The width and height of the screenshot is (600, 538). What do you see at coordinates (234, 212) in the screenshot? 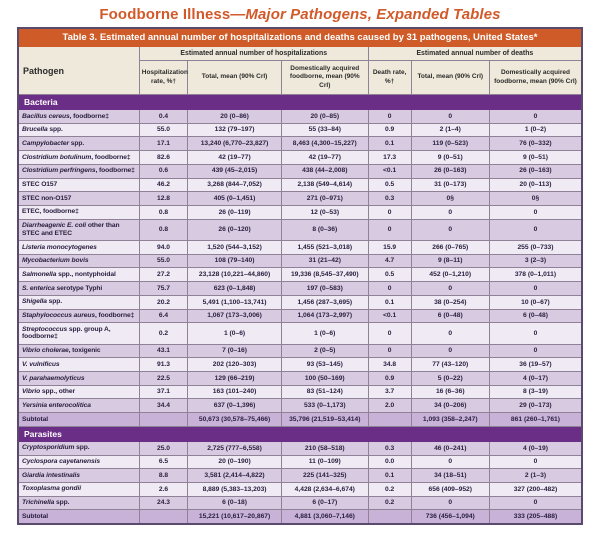
I see `value-cell: 26 (0–119)` at bounding box center [234, 212].